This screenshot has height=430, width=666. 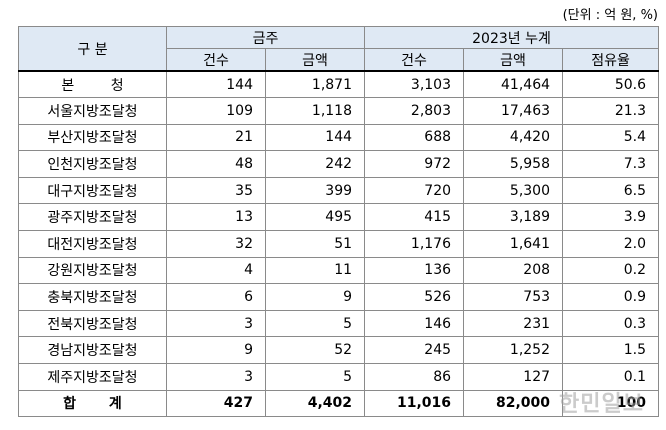 I want to click on amount-year-cell: 753, so click(x=513, y=297).